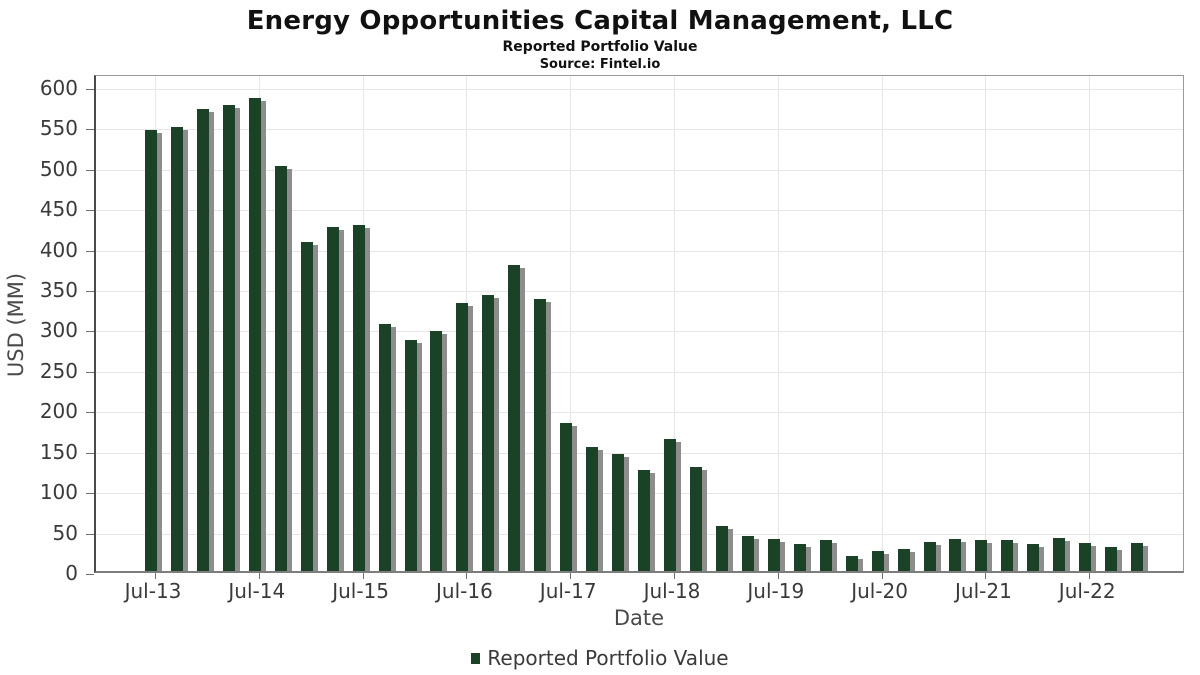  I want to click on y-tick-label: 300, so click(58, 330).